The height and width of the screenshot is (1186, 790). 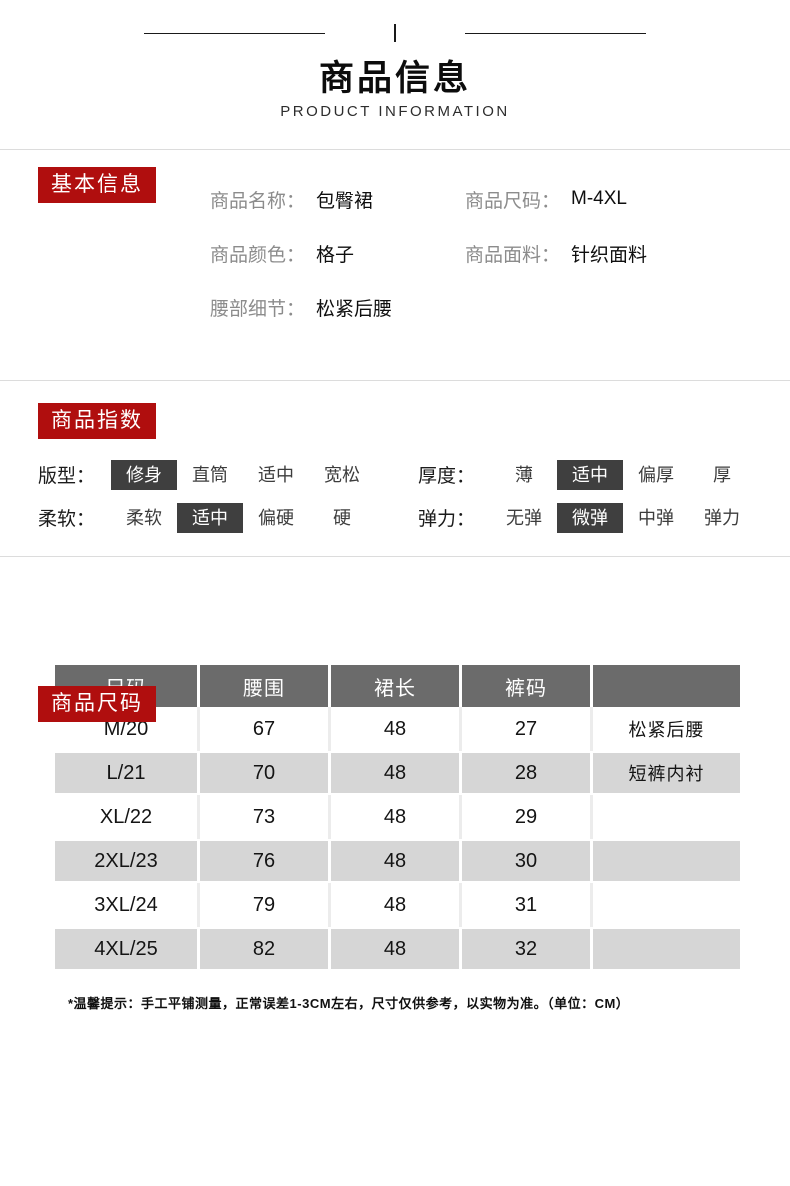 What do you see at coordinates (722, 517) in the screenshot?
I see `index-option: 弹力` at bounding box center [722, 517].